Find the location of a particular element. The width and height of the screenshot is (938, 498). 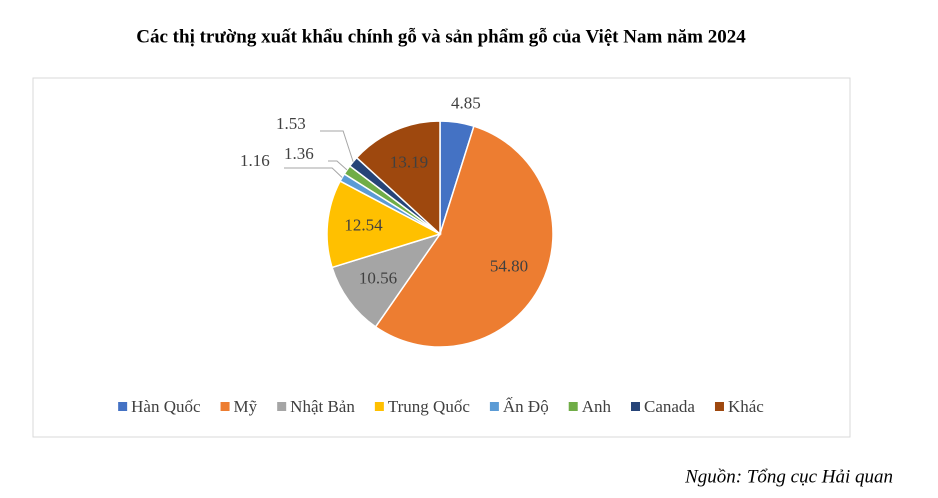

data-label: 1.53 is located at coordinates (291, 123).